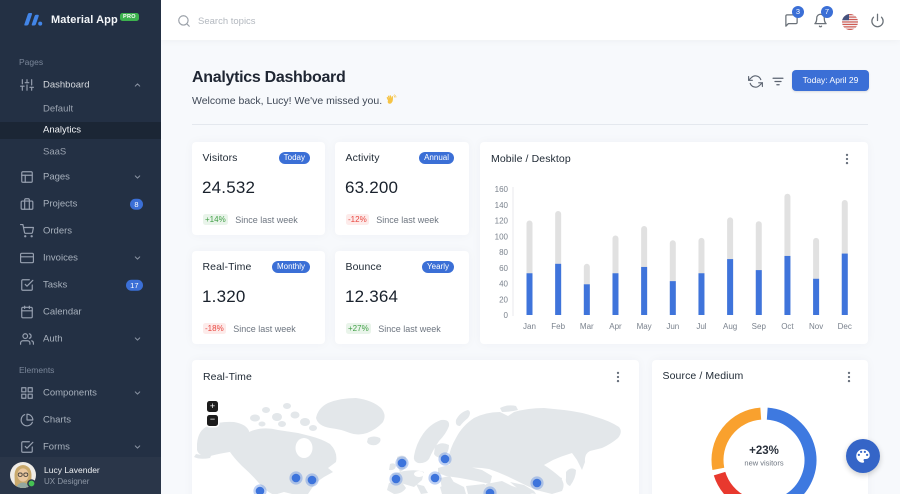 The width and height of the screenshot is (900, 494). What do you see at coordinates (764, 451) in the screenshot?
I see `svg-text: +23%` at bounding box center [764, 451].